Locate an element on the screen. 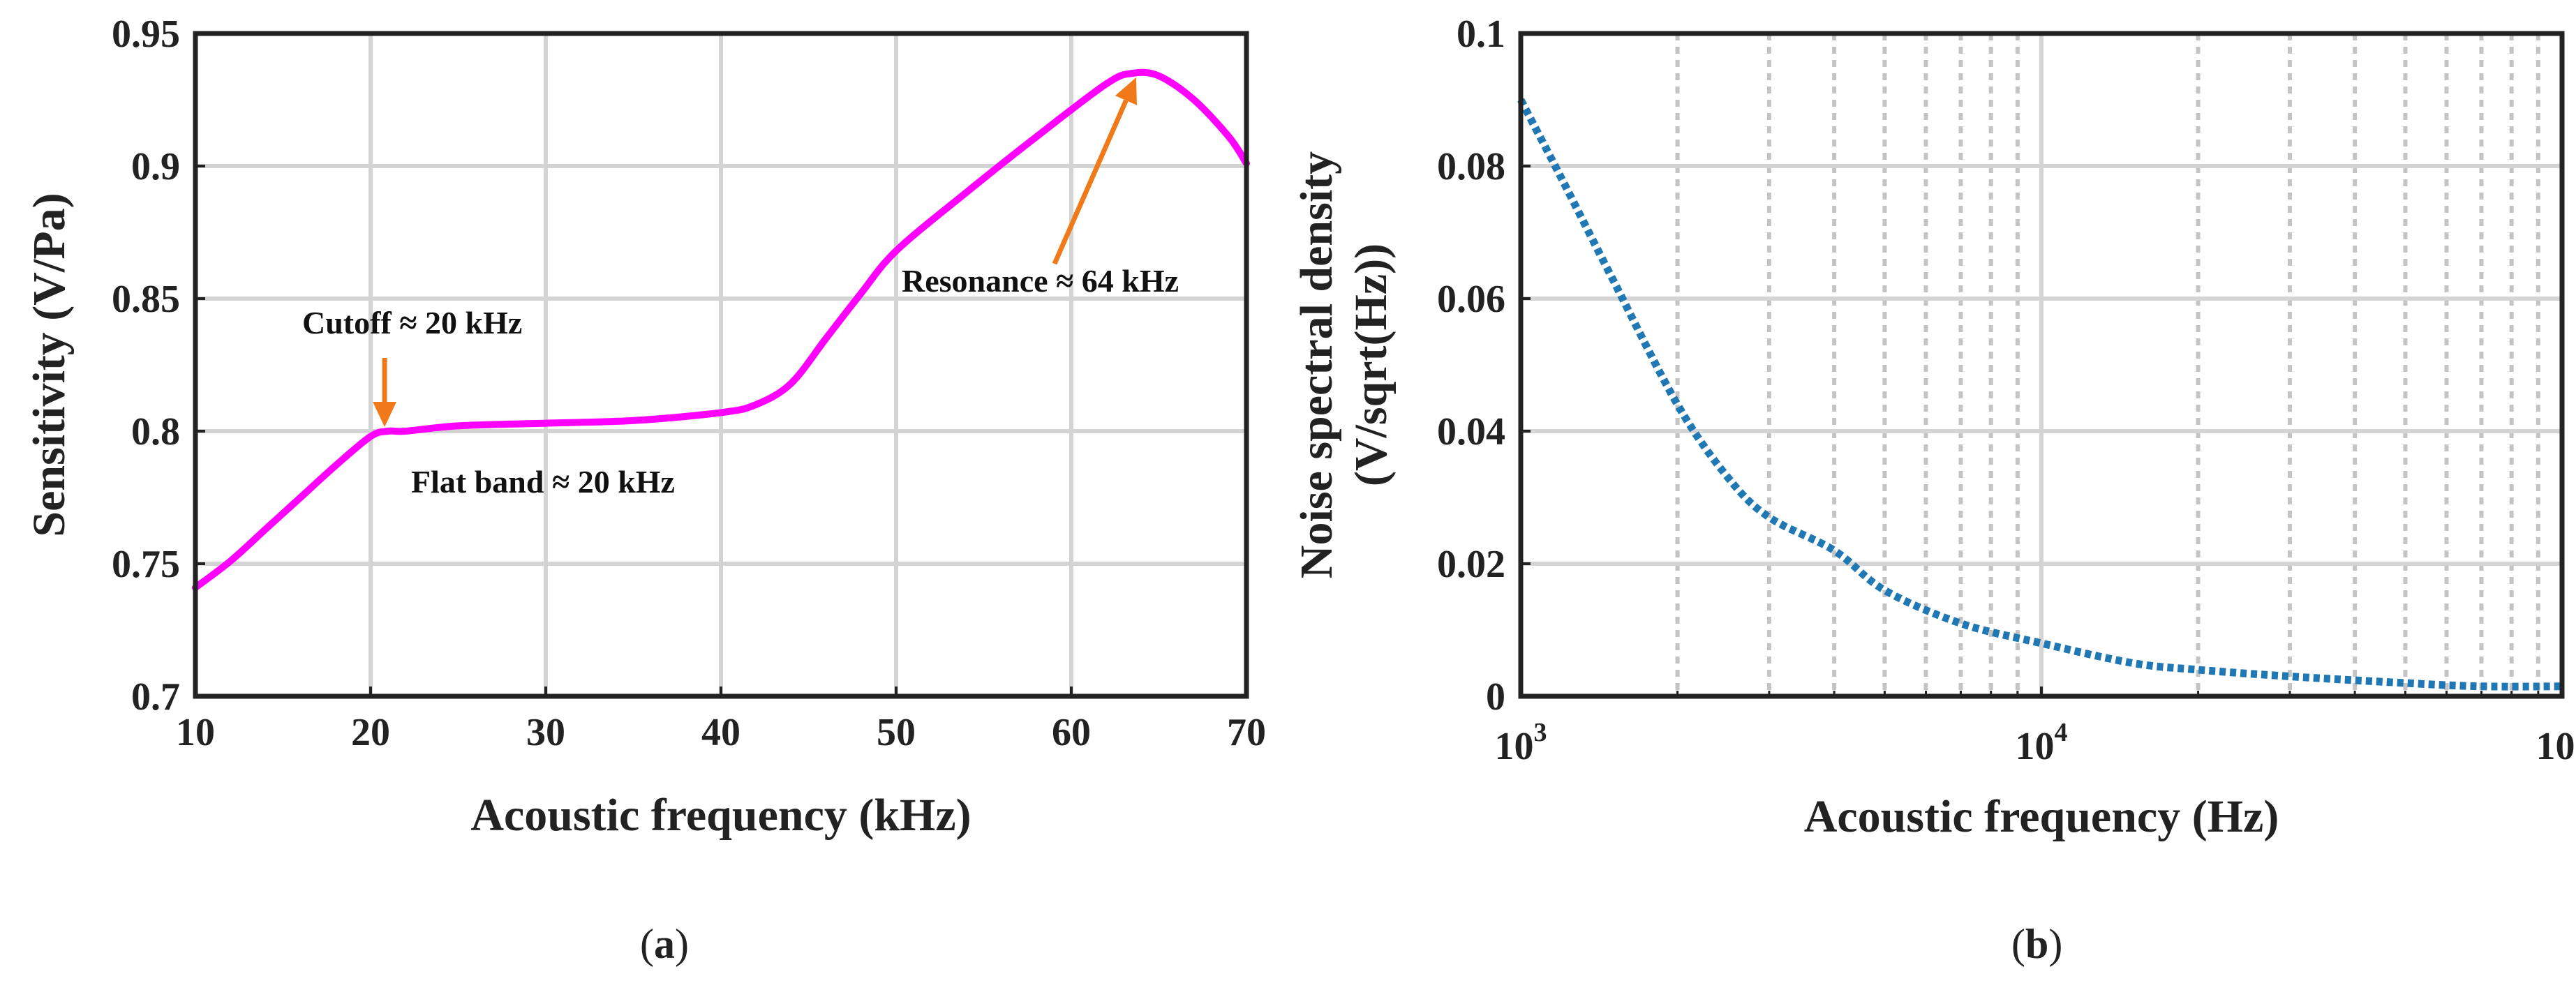 This screenshot has height=990, width=2576. x-tick-label: 105 is located at coordinates (2556, 743).